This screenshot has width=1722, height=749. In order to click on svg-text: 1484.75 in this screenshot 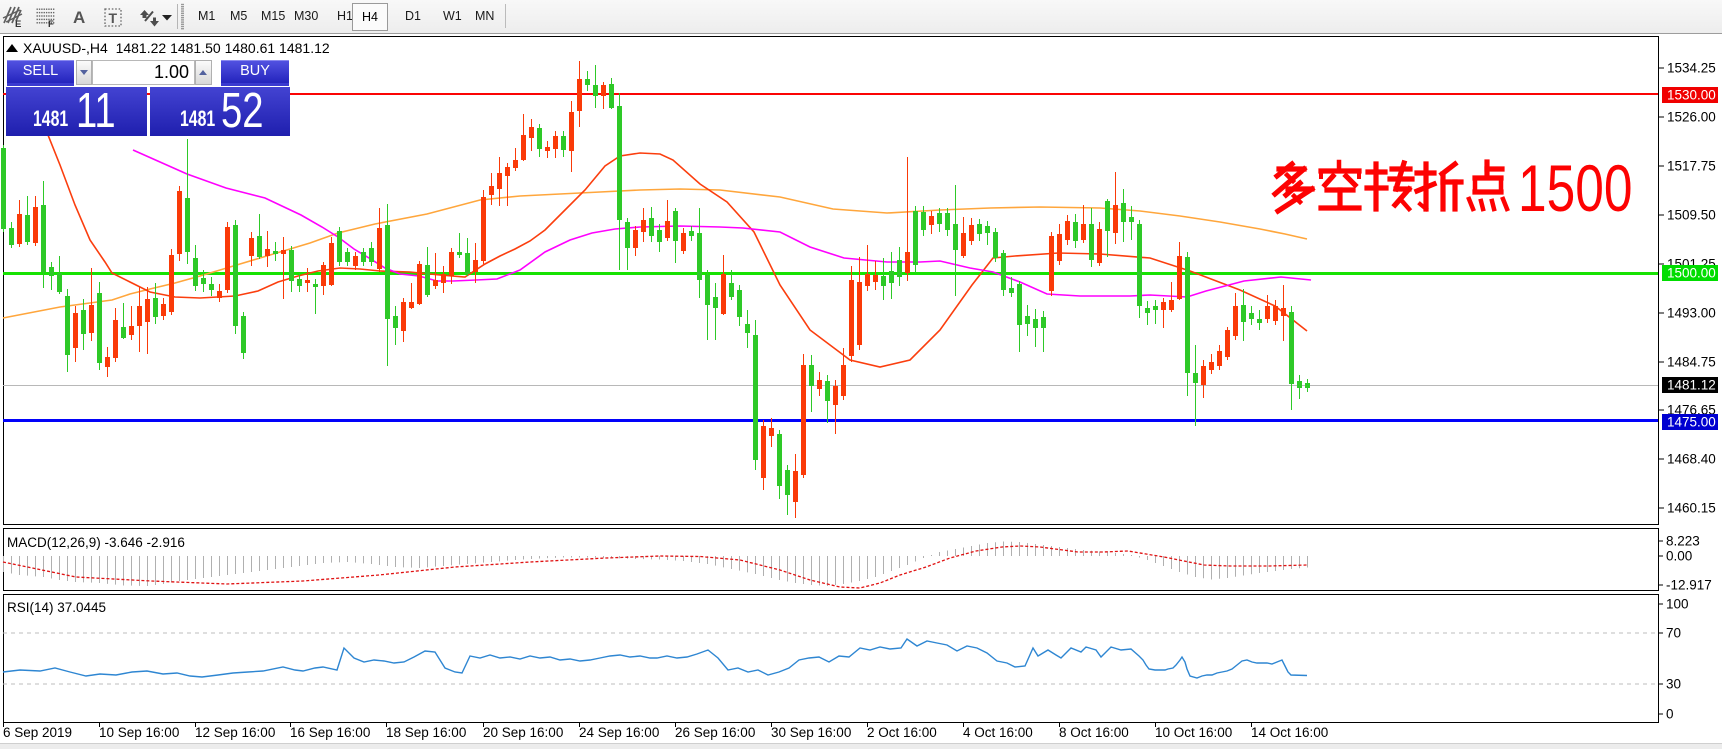, I will do `click(1691, 362)`.